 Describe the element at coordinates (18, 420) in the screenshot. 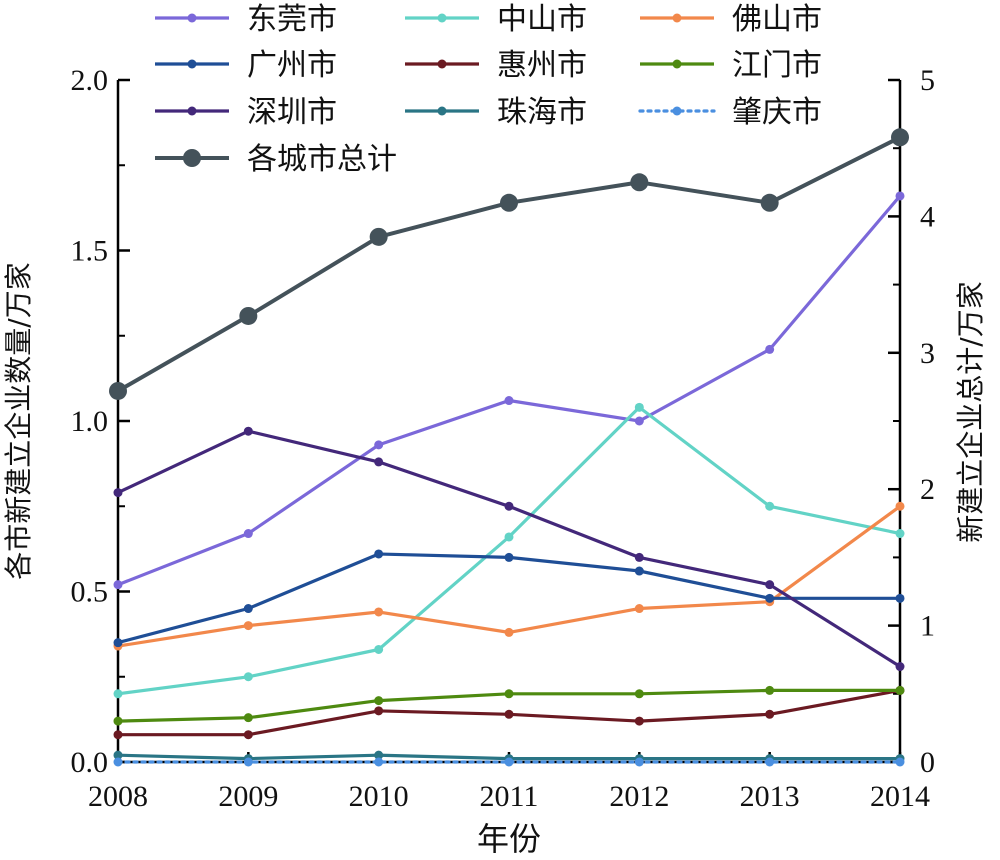

I see `left-axis-title: 各市新建立企业数量/万家` at that location.